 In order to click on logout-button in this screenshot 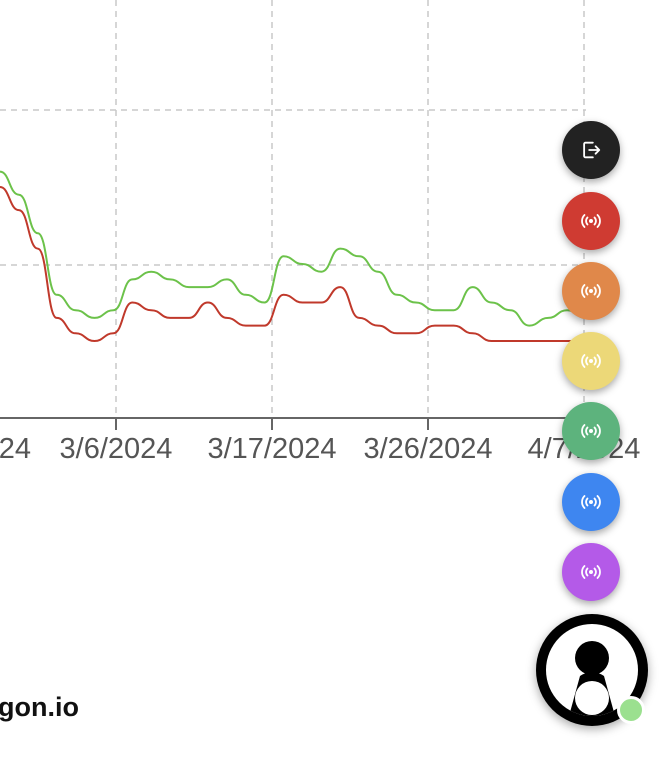, I will do `click(591, 150)`.